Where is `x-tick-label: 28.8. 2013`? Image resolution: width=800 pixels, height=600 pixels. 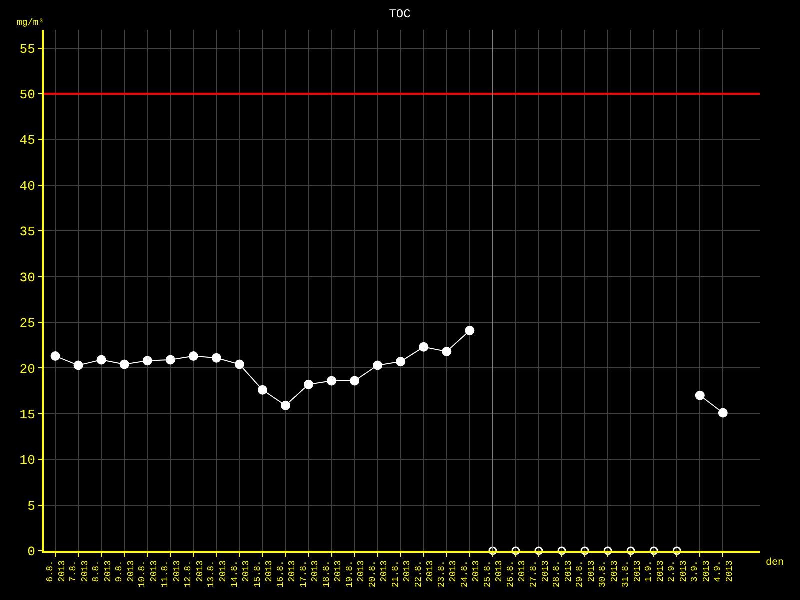
x-tick-label: 28.8. 2013 is located at coordinates (563, 574).